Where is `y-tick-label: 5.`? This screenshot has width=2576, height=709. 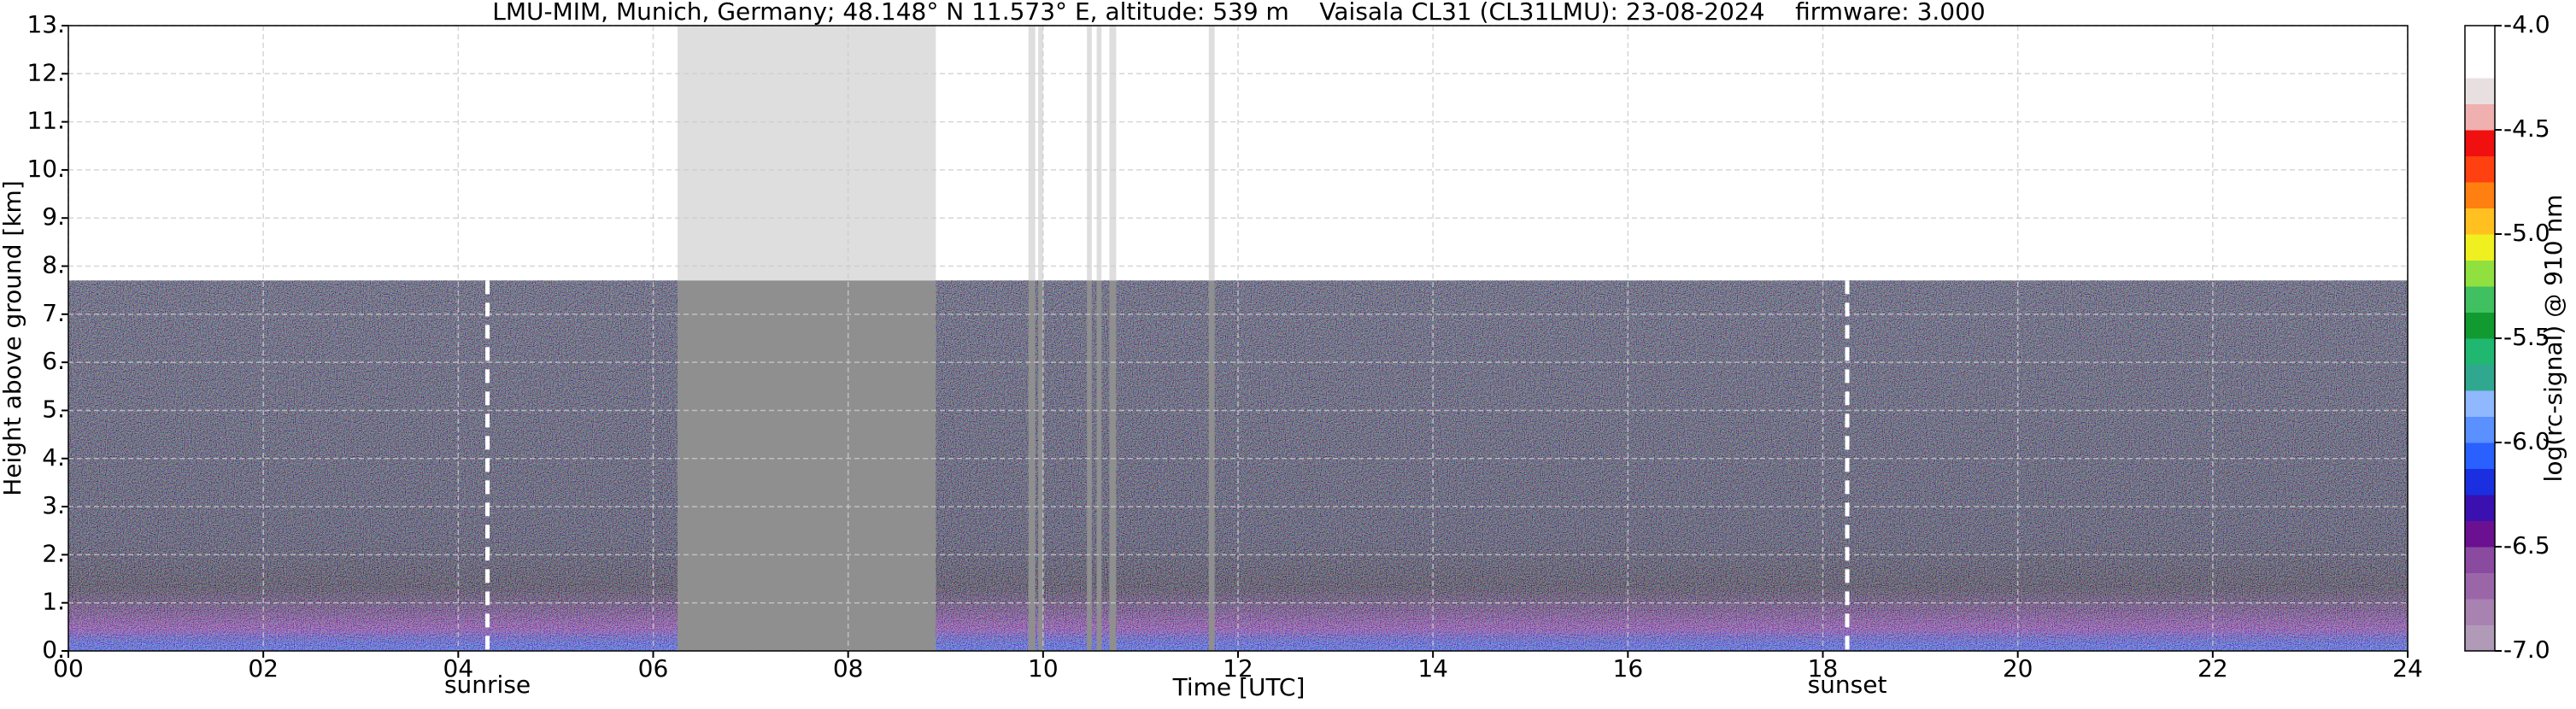
y-tick-label: 5. is located at coordinates (53, 409).